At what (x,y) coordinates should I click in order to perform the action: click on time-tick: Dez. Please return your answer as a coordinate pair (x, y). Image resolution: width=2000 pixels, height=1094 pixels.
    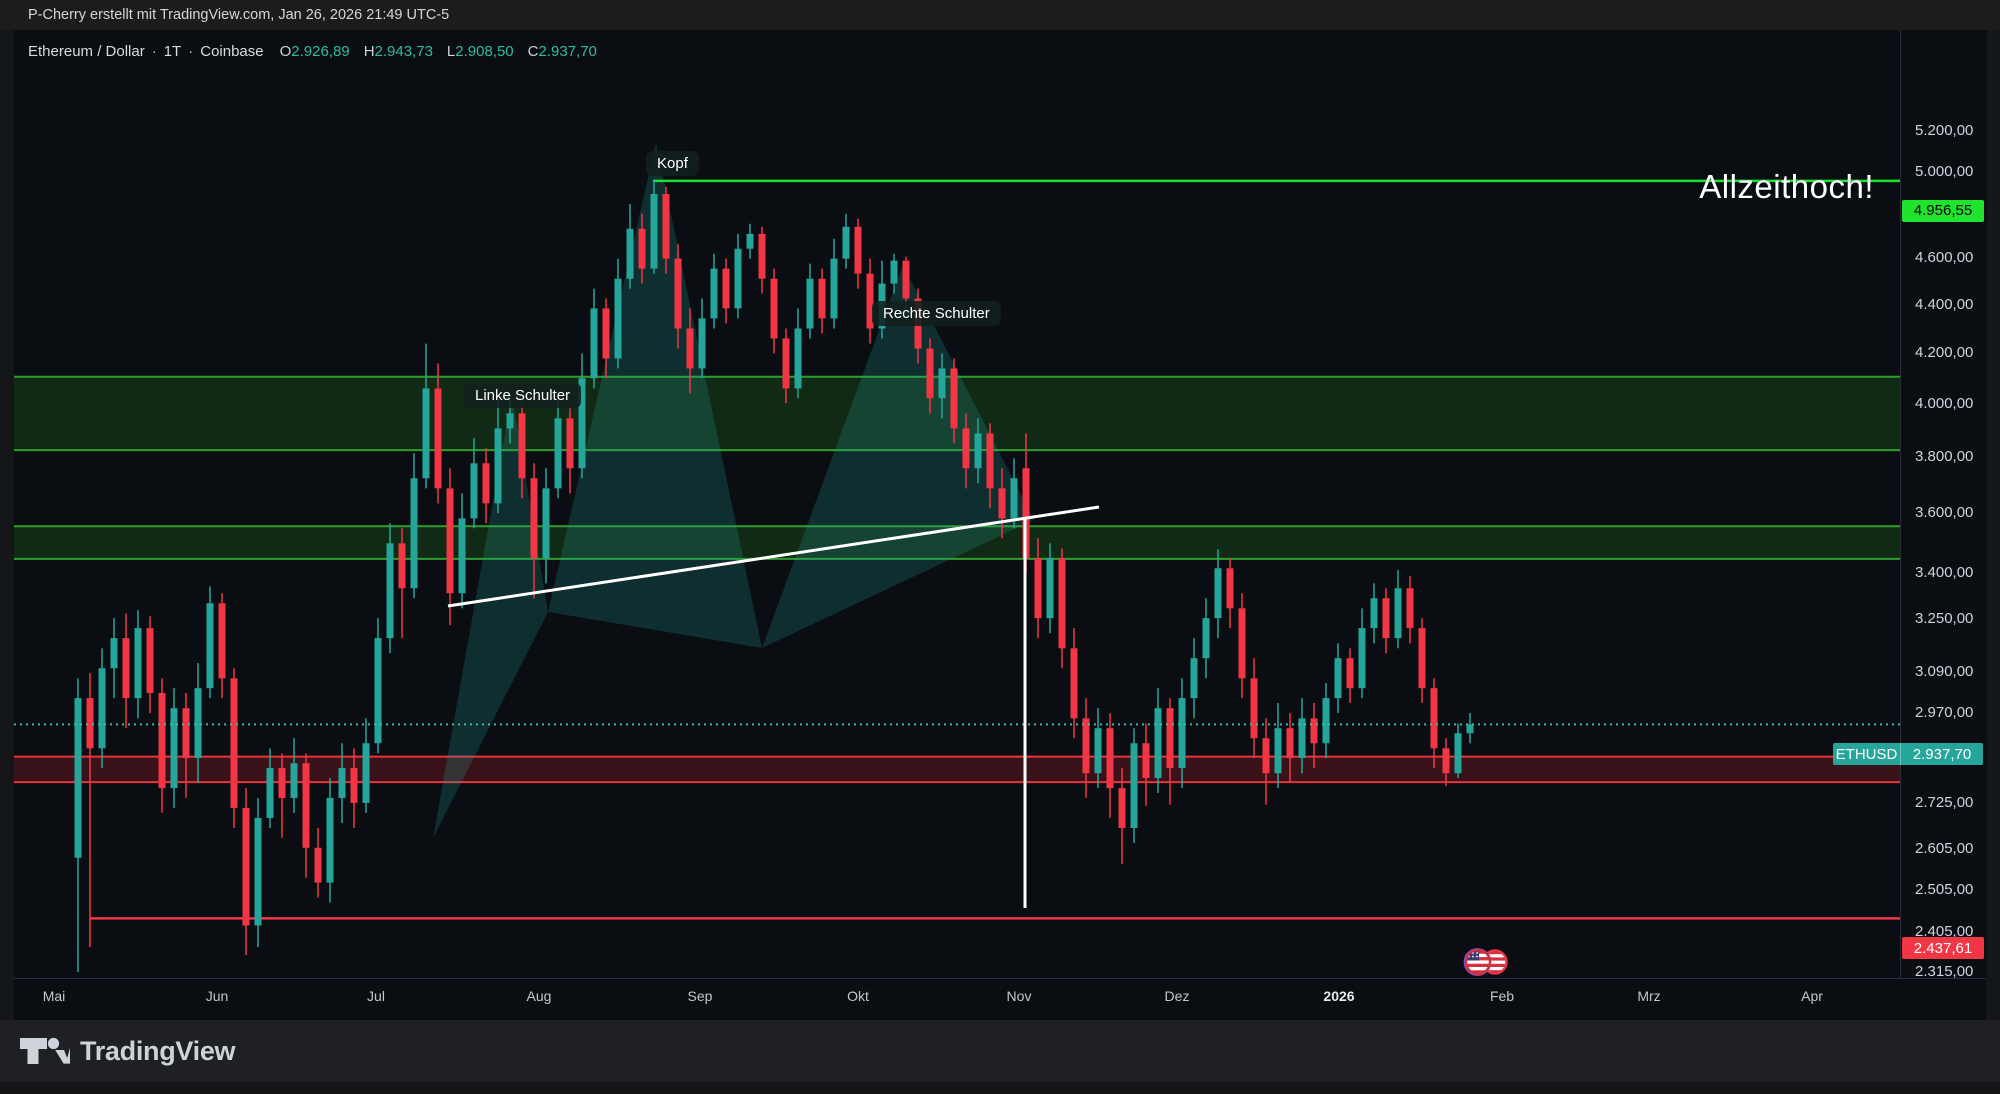
    Looking at the image, I should click on (1177, 996).